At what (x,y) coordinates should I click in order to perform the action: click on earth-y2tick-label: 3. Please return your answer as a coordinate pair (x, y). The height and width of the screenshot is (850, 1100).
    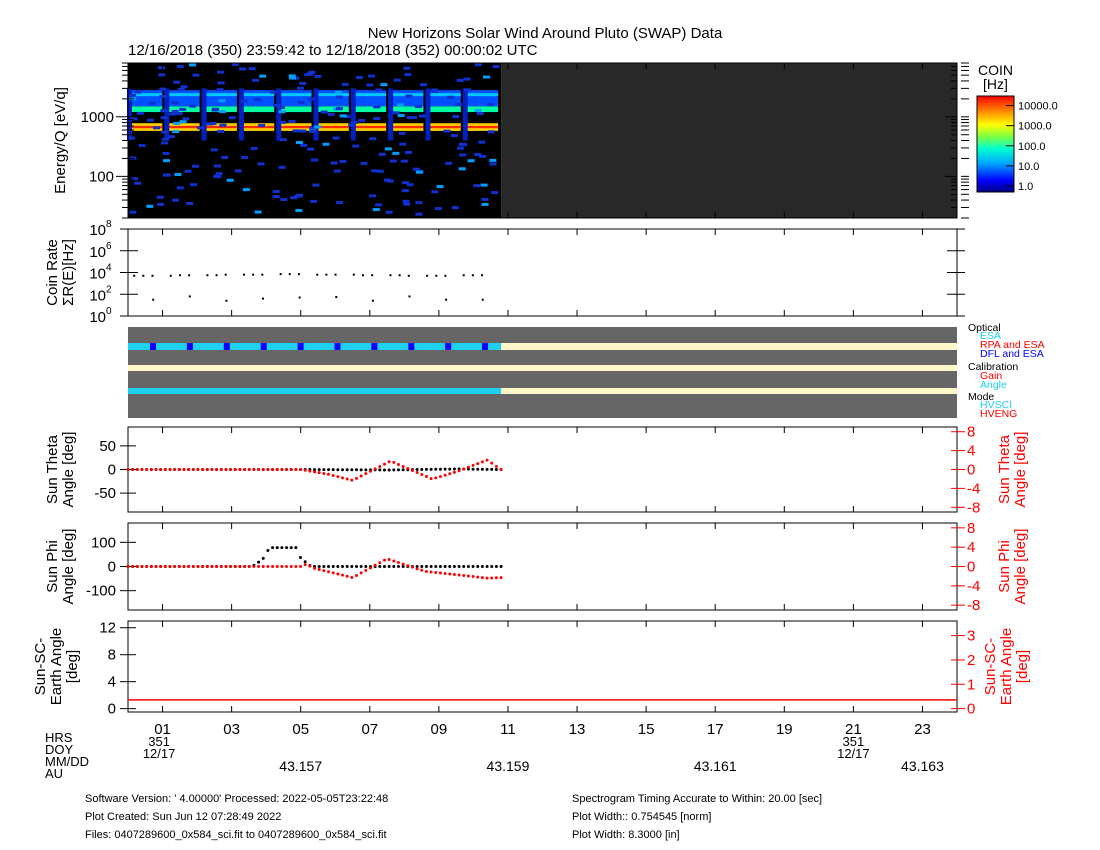
    Looking at the image, I should click on (971, 636).